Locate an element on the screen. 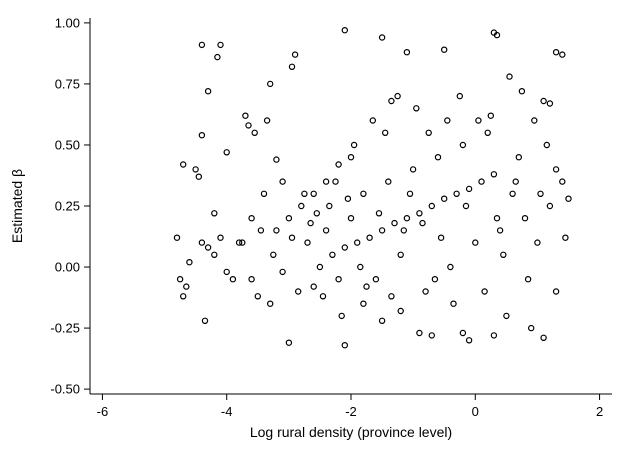  y-tick-label: -0.25 is located at coordinates (65, 328).